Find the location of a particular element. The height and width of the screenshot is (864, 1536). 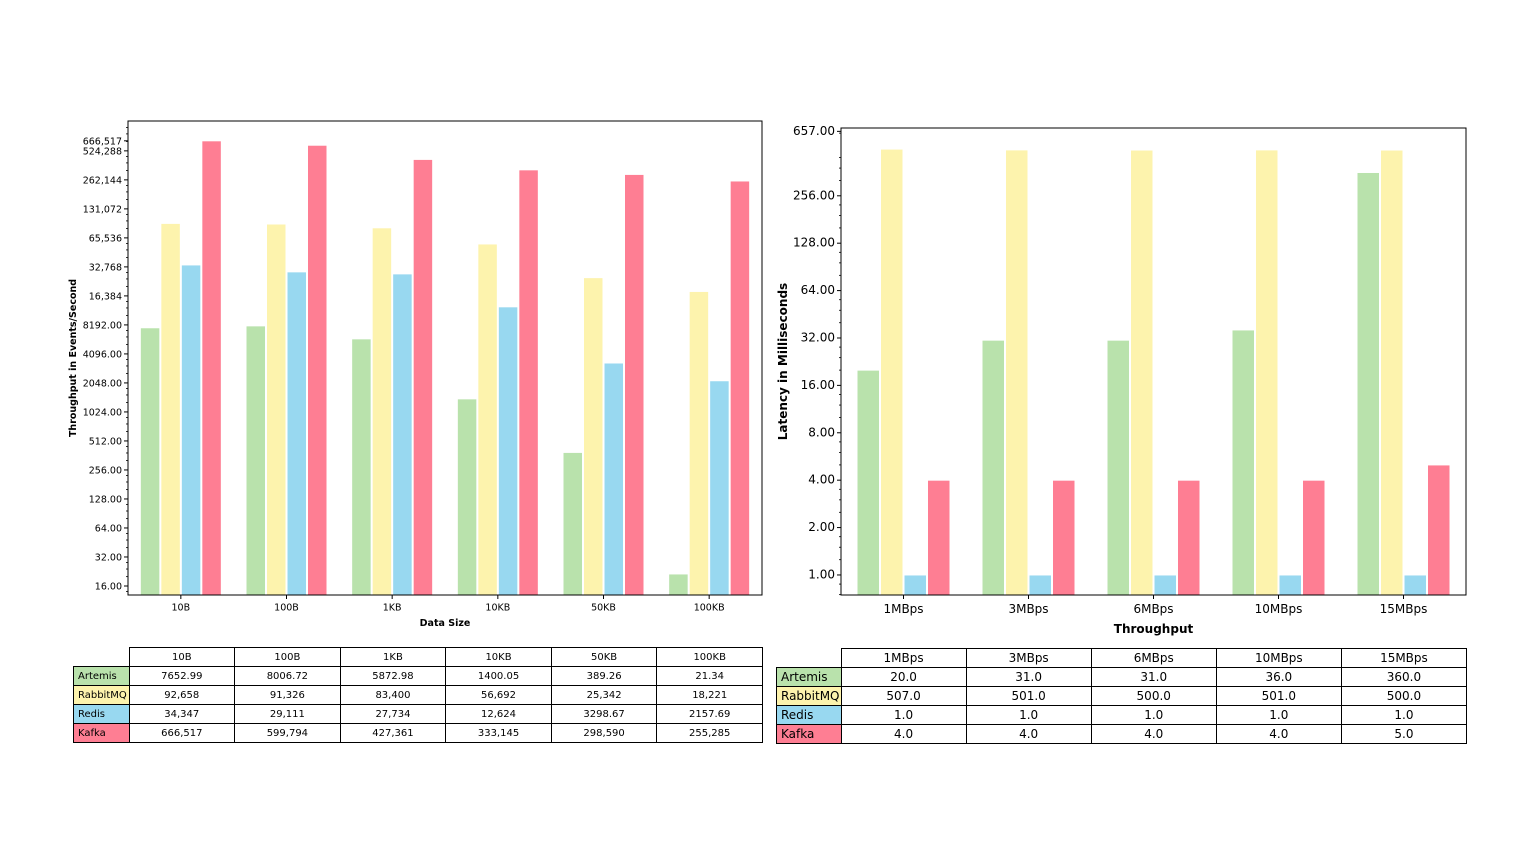

table-cell: 92,658 is located at coordinates (182, 695).